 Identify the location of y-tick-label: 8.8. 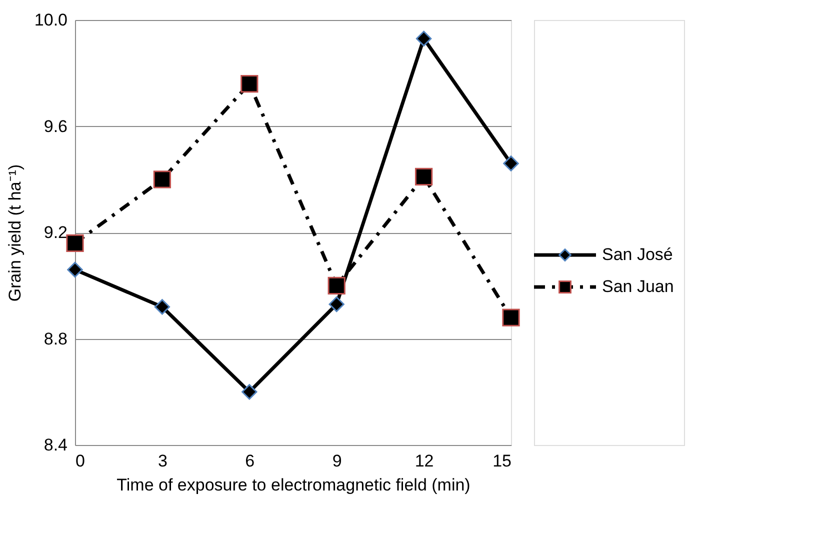
(56, 338).